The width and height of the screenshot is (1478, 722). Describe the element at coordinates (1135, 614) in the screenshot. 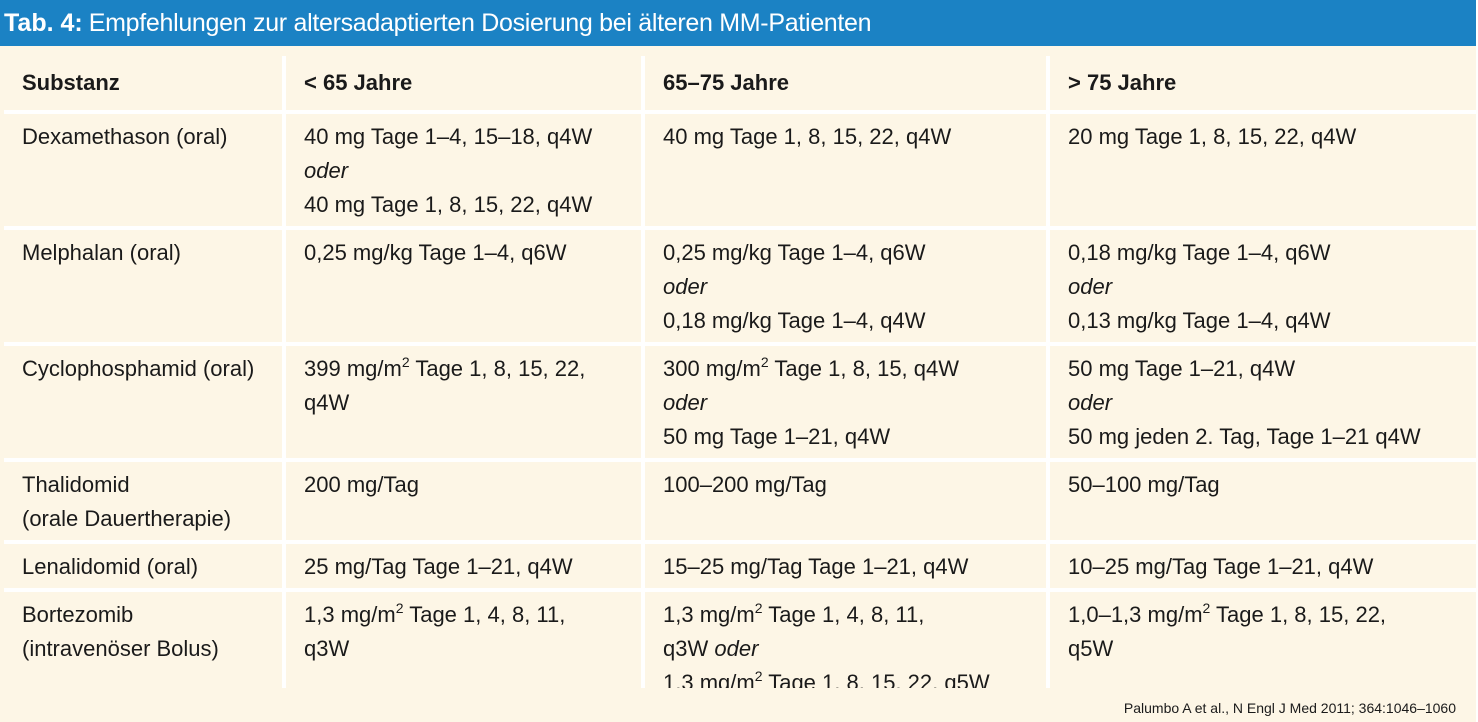

I see `dose-text: 1,0–1,3 mg/m` at that location.